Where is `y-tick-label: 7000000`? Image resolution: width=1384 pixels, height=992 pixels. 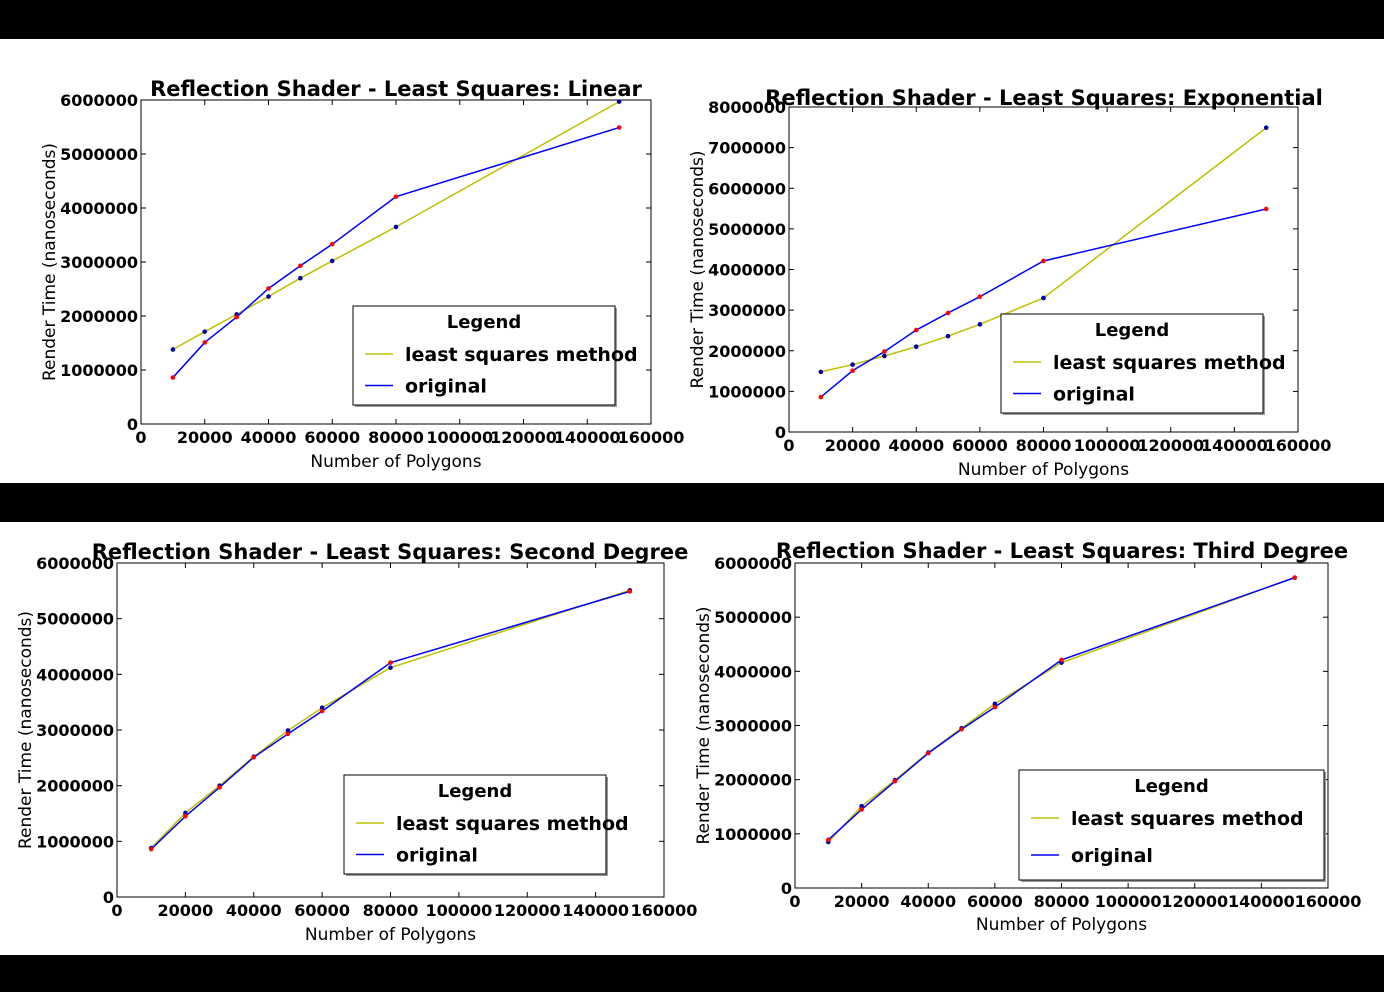
y-tick-label: 7000000 is located at coordinates (747, 148).